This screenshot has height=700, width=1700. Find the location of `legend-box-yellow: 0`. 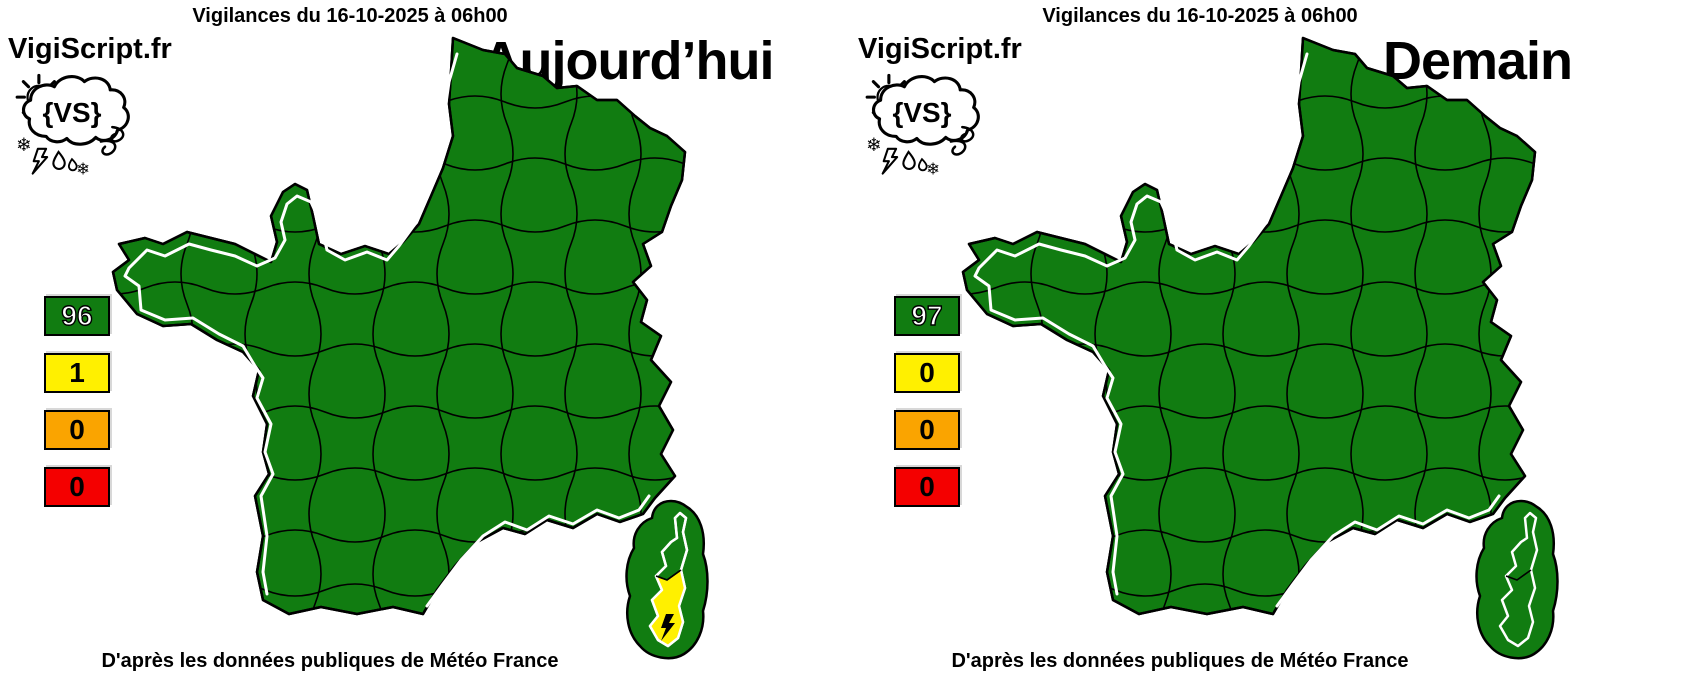

legend-box-yellow: 0 is located at coordinates (927, 373).